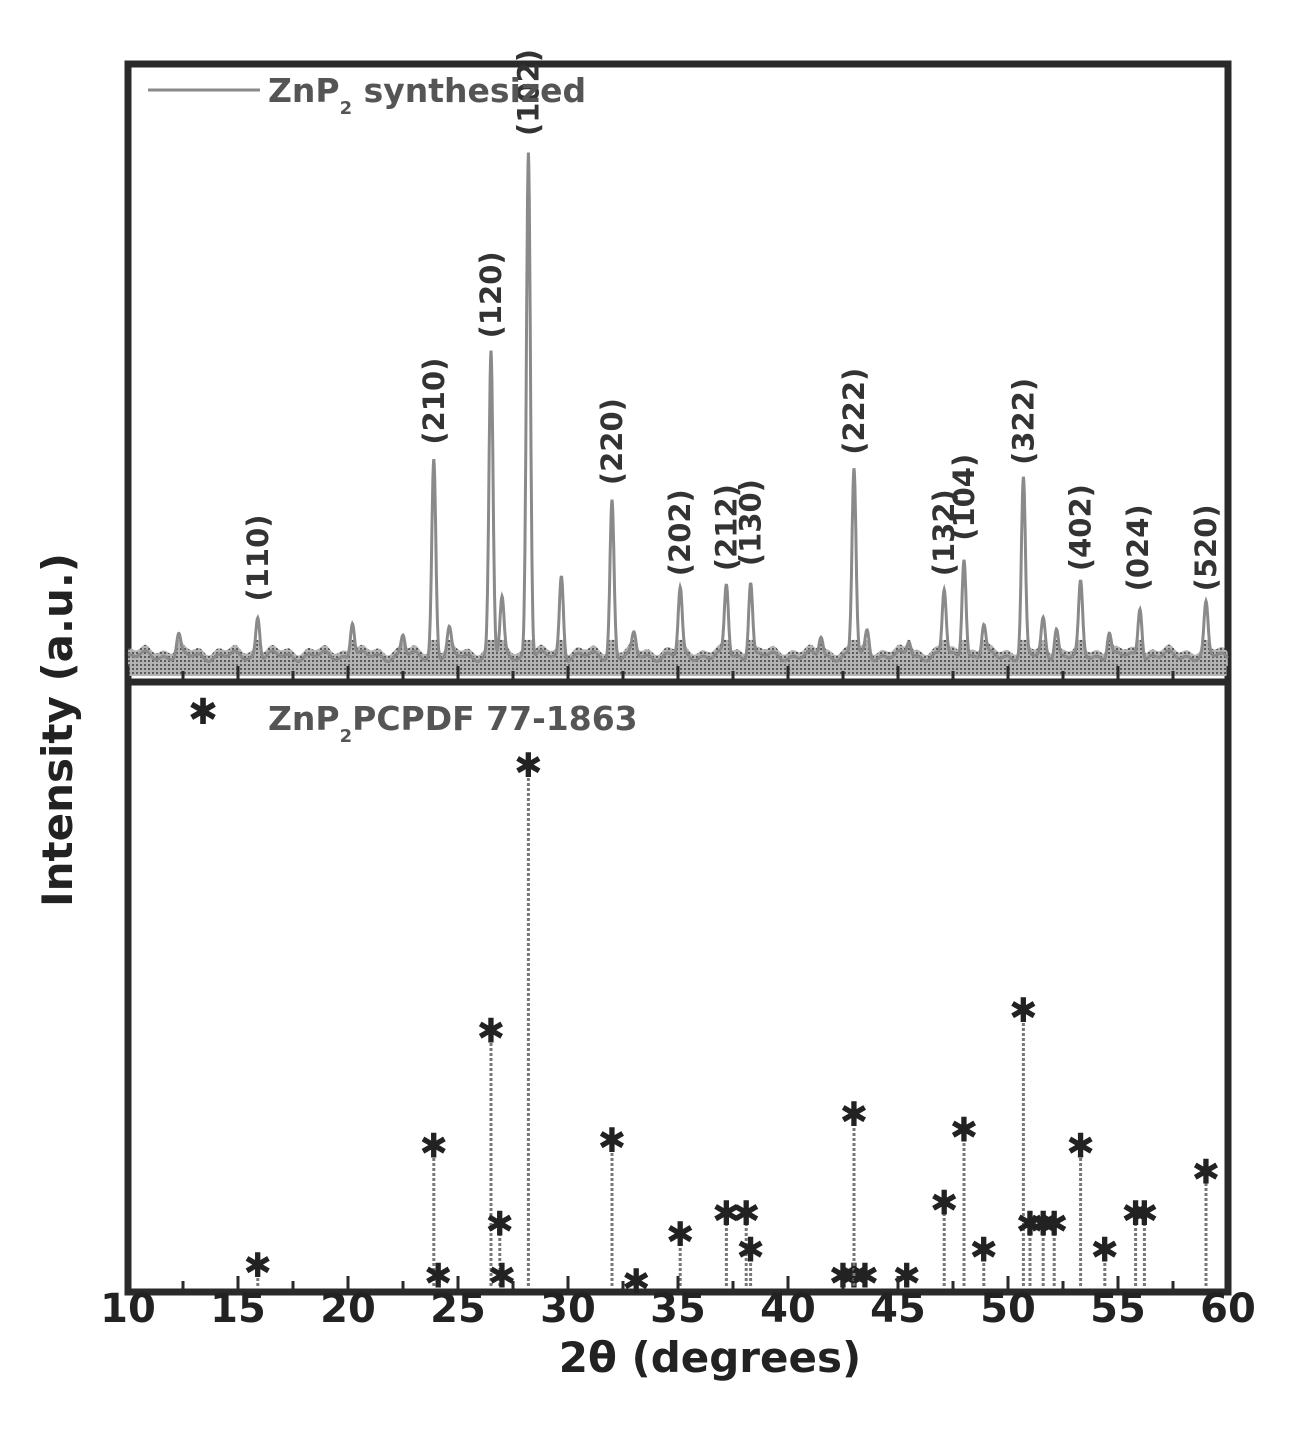  What do you see at coordinates (458, 1309) in the screenshot?
I see `x-tick-label: 25` at bounding box center [458, 1309].